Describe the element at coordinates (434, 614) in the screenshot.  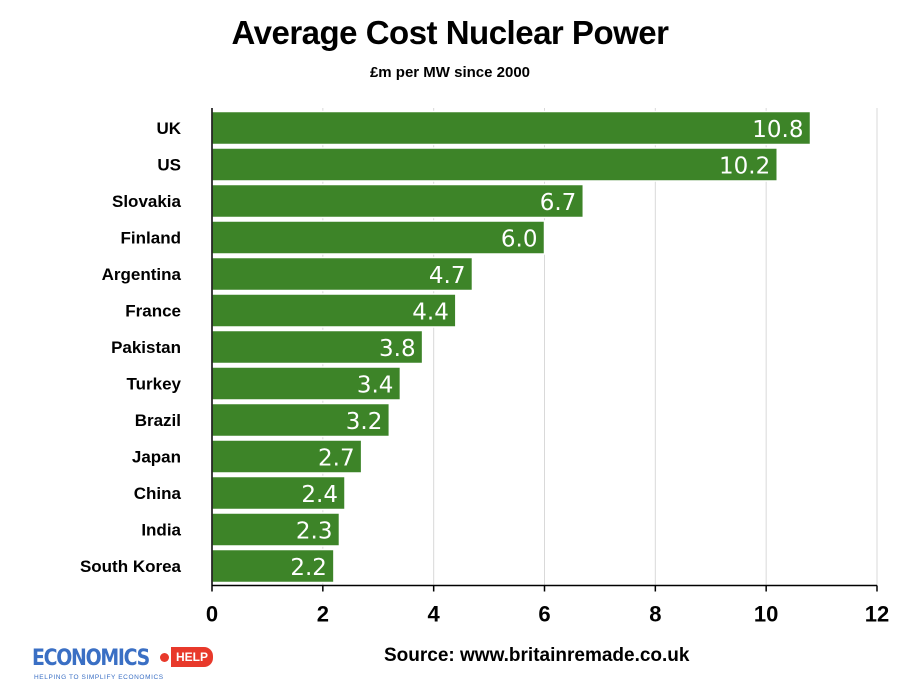
I see `x-tick-label: 4` at that location.